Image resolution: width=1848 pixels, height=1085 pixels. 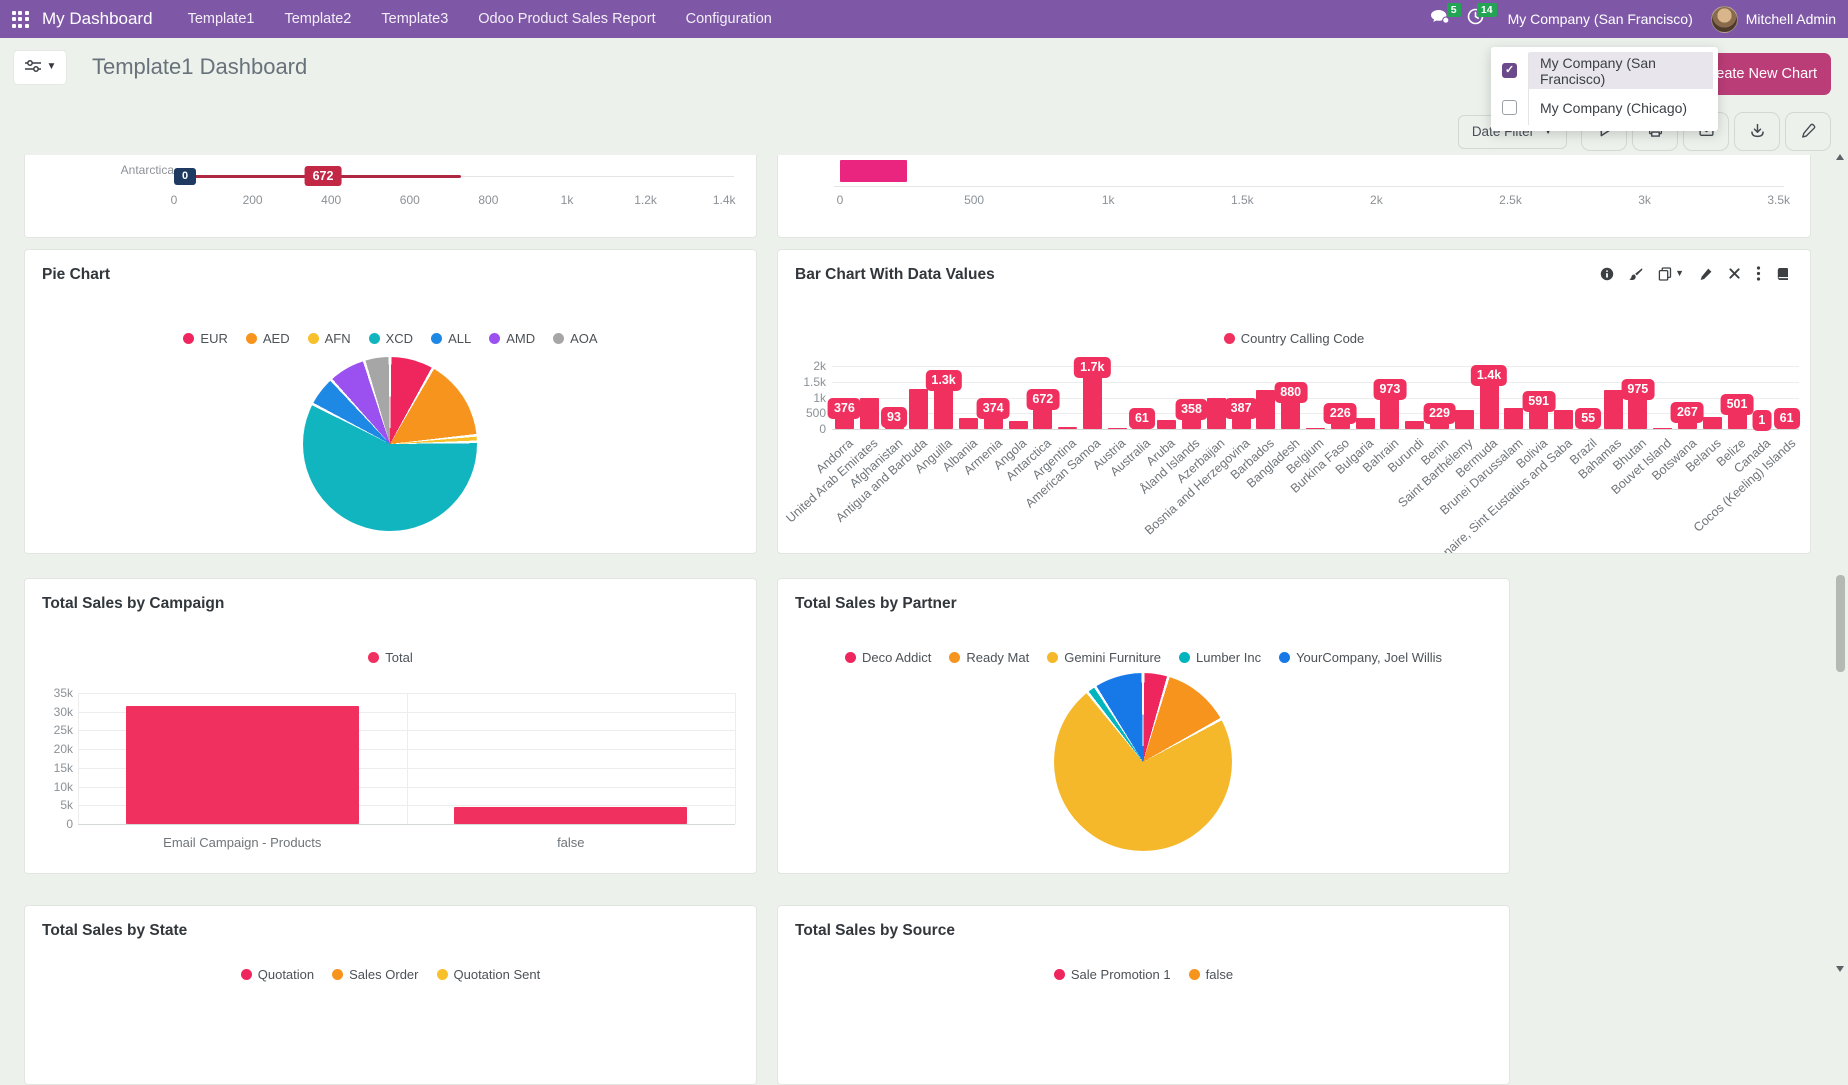 I want to click on legend-item: Deco Addict, so click(x=888, y=657).